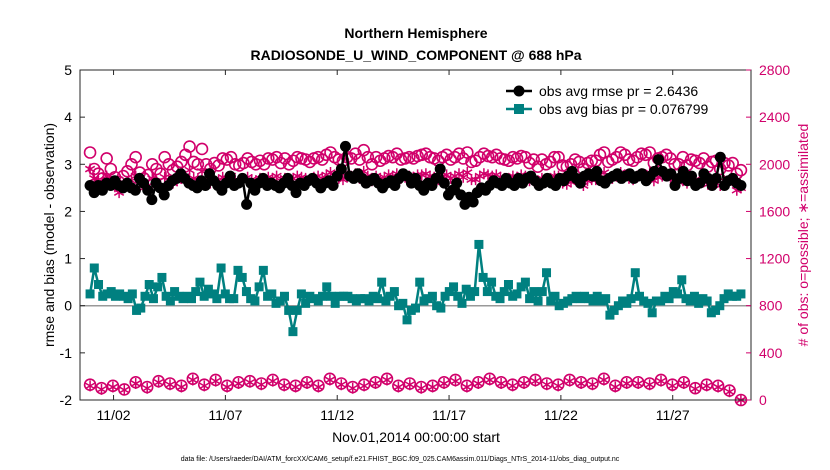 This screenshot has height=470, width=830. I want to click on y-right-tick-label: 1600, so click(774, 211).